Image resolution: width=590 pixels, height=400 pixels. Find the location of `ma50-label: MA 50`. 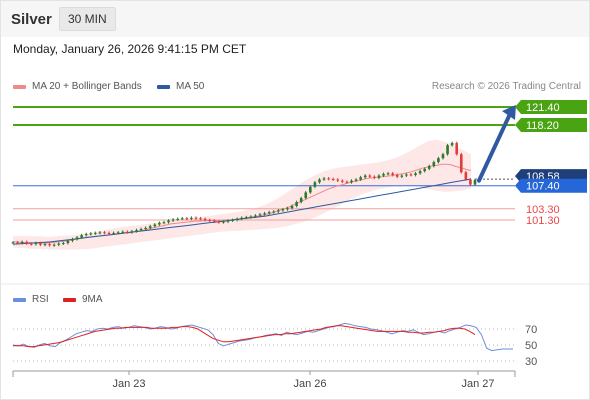

ma50-label: MA 50 is located at coordinates (190, 86).